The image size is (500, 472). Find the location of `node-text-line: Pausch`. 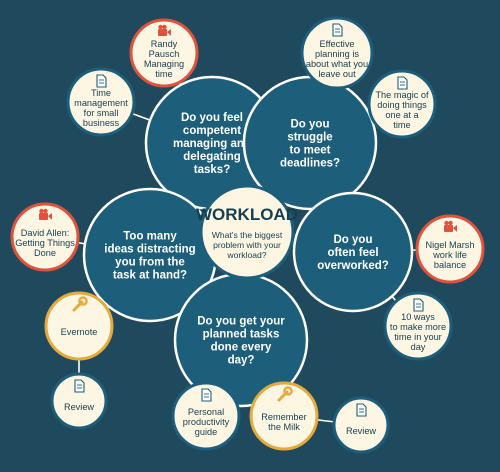

node-text-line: Pausch is located at coordinates (164, 54).